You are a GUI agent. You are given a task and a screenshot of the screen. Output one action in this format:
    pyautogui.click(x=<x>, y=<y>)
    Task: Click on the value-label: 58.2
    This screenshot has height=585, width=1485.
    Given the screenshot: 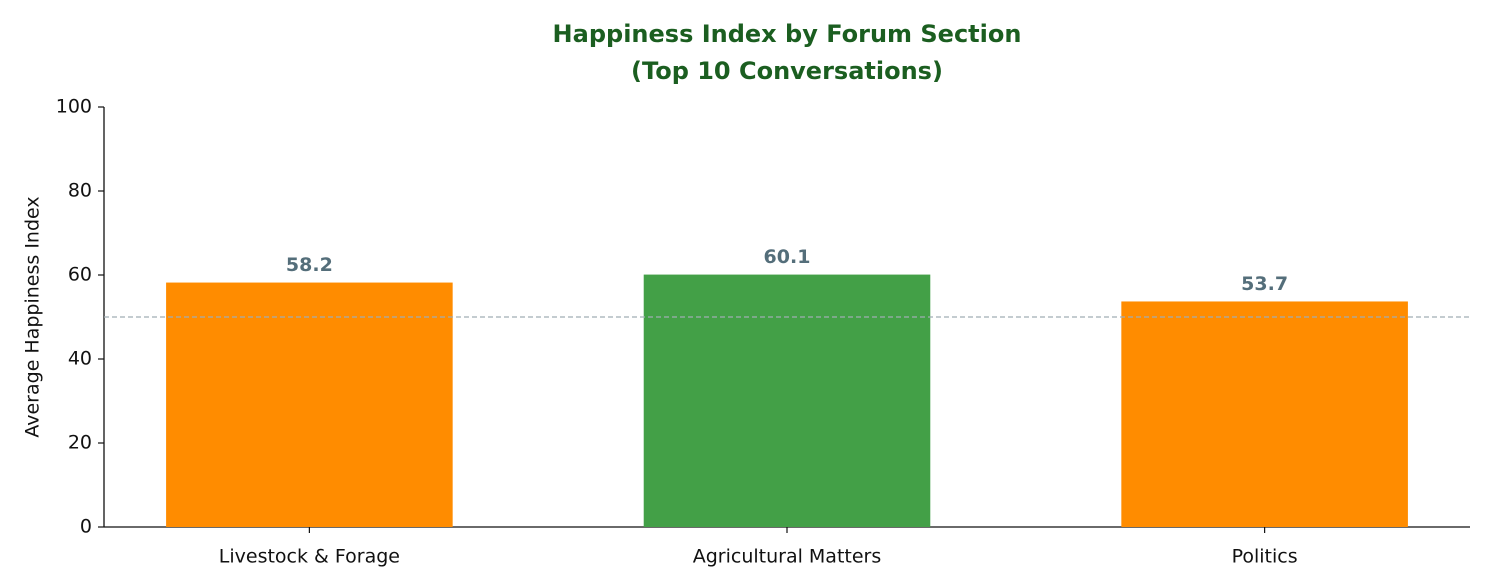 What is the action you would take?
    pyautogui.click(x=309, y=265)
    